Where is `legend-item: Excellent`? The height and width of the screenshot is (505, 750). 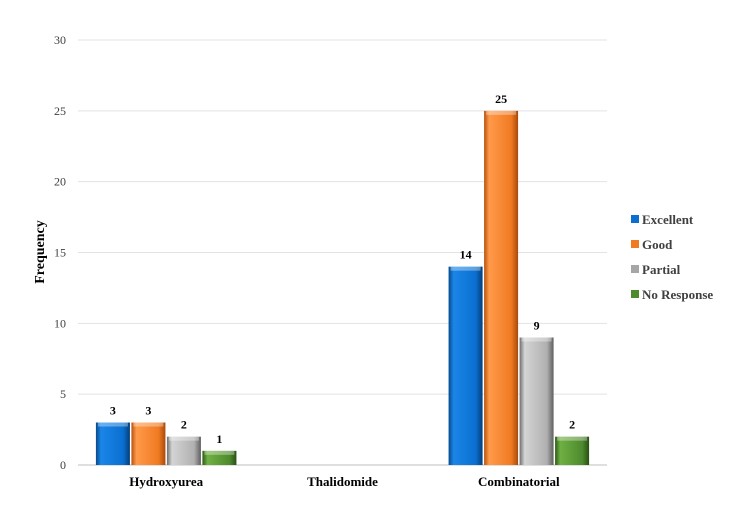 legend-item: Excellent is located at coordinates (662, 219).